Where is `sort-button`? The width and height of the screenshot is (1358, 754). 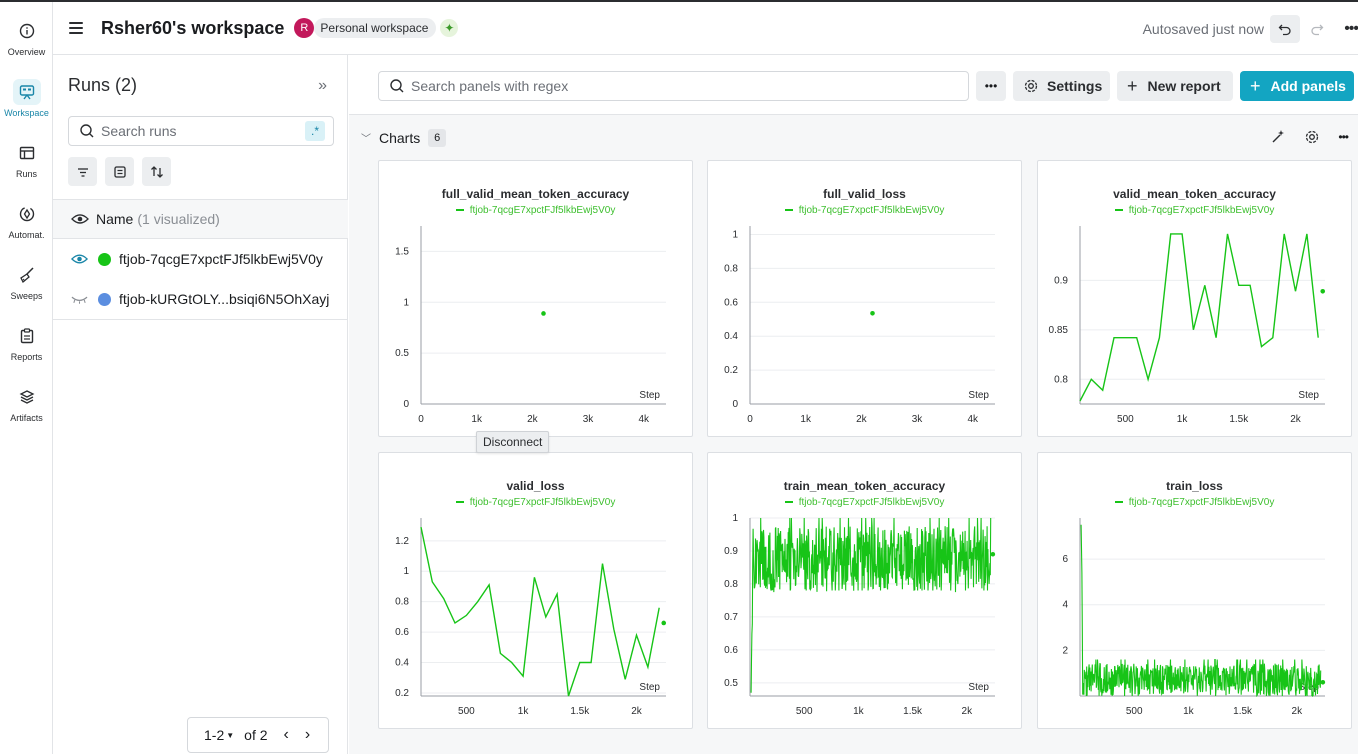
sort-button is located at coordinates (156, 171).